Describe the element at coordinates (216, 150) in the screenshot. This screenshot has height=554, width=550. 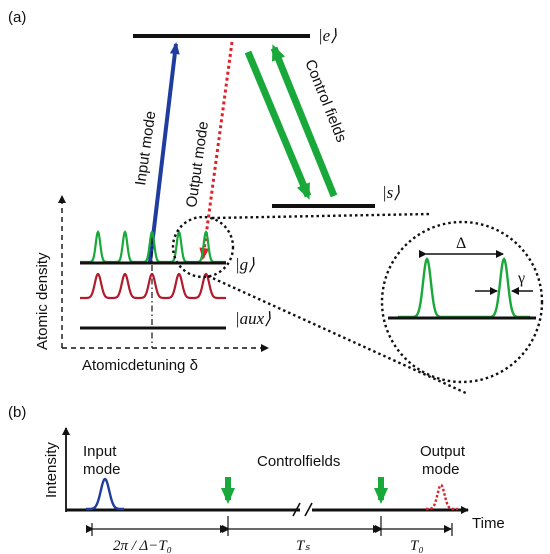
I see `output-mode-arrow` at that location.